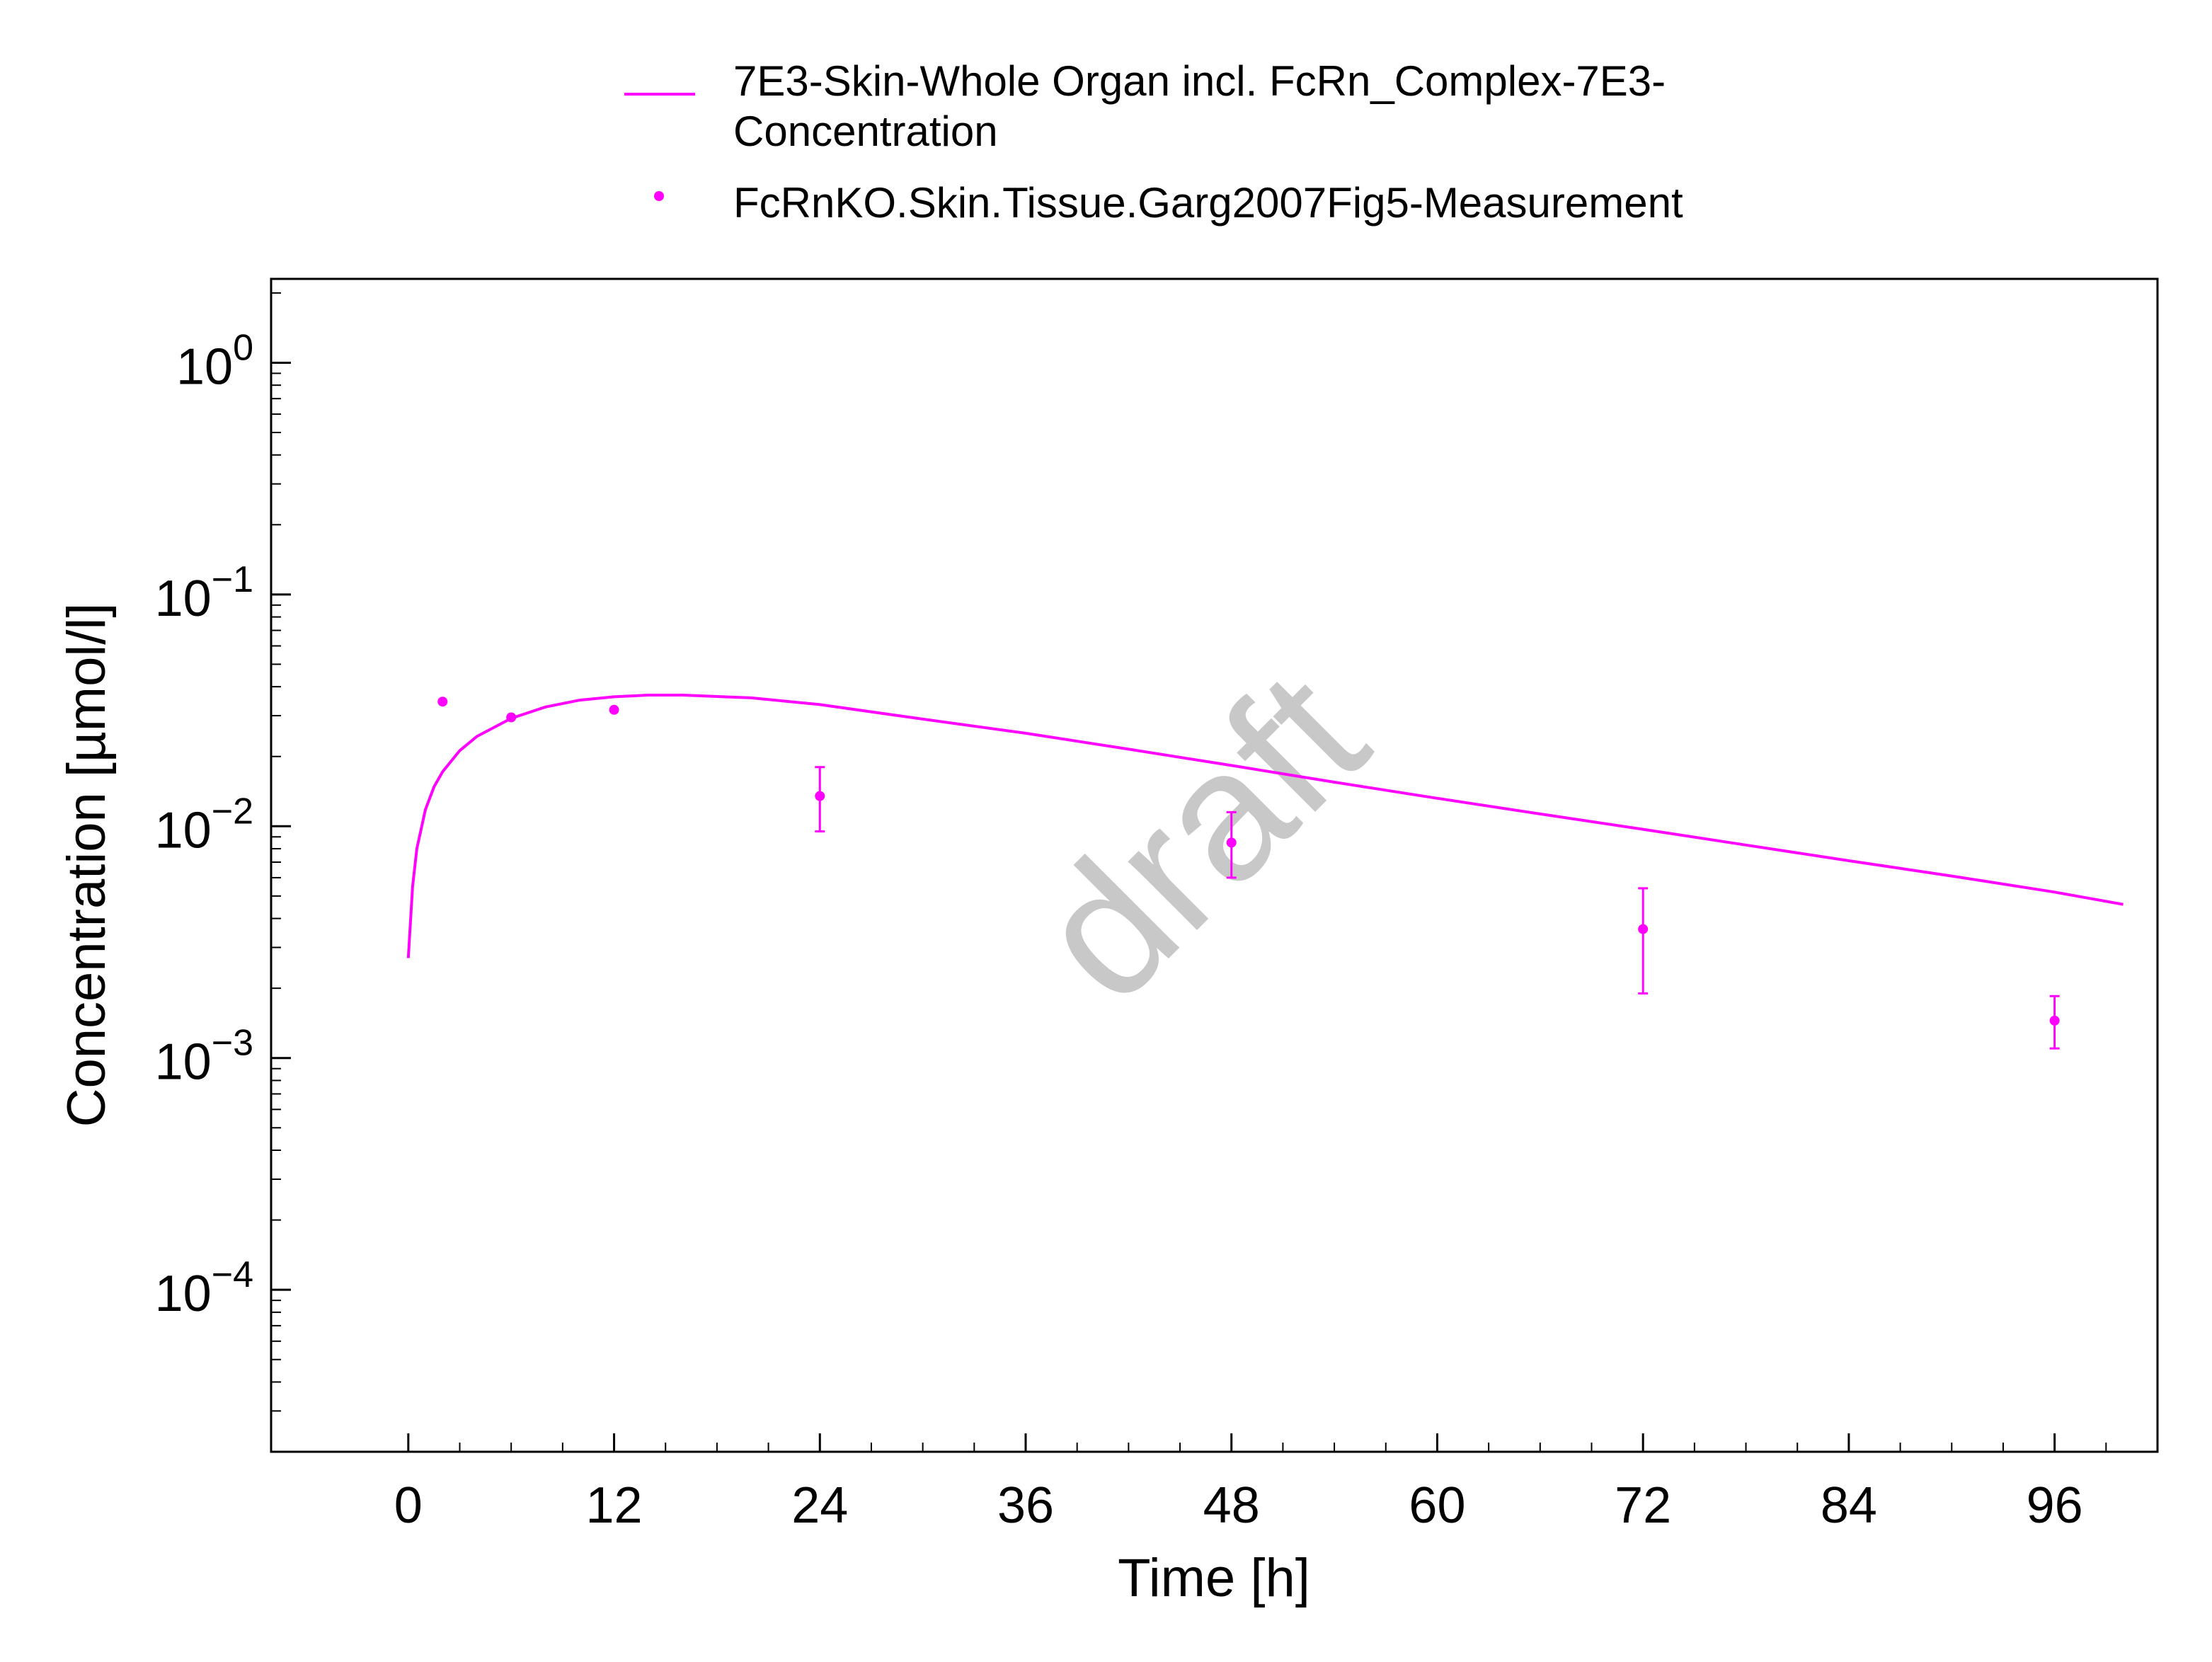 This screenshot has height=1662, width=2212. What do you see at coordinates (819, 1506) in the screenshot?
I see `x-tick-label-24: 24` at bounding box center [819, 1506].